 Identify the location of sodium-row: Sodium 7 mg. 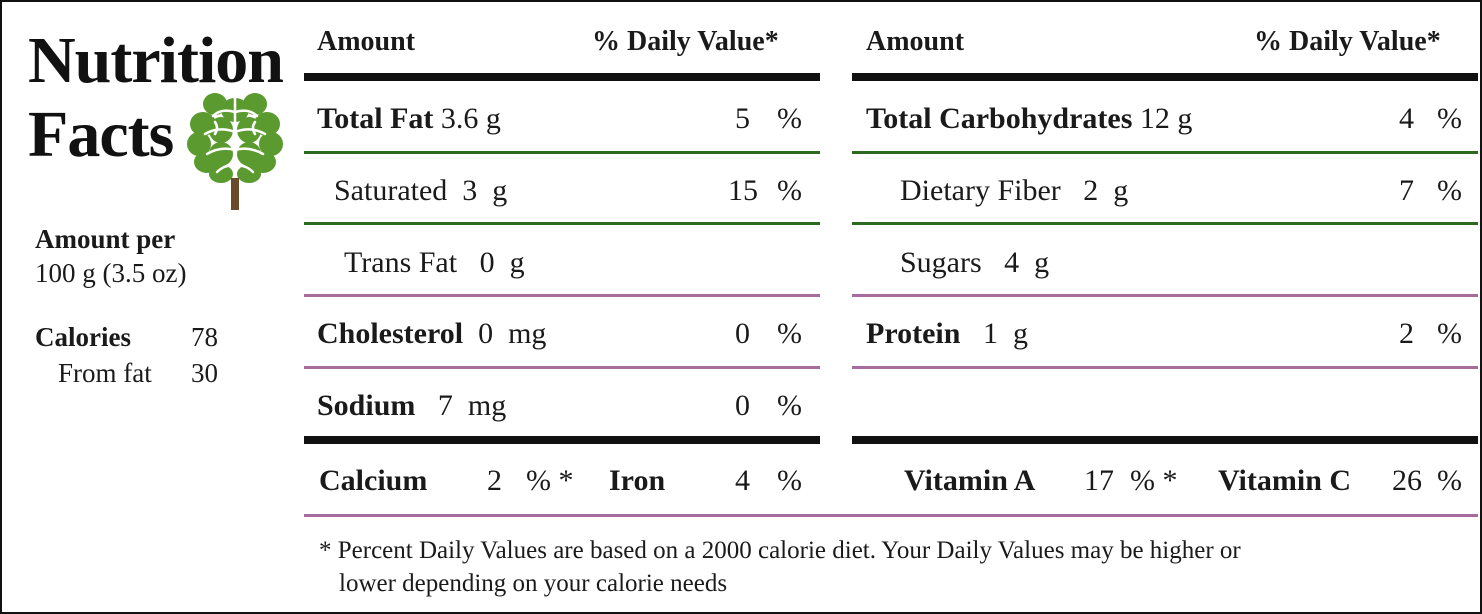
(411, 406).